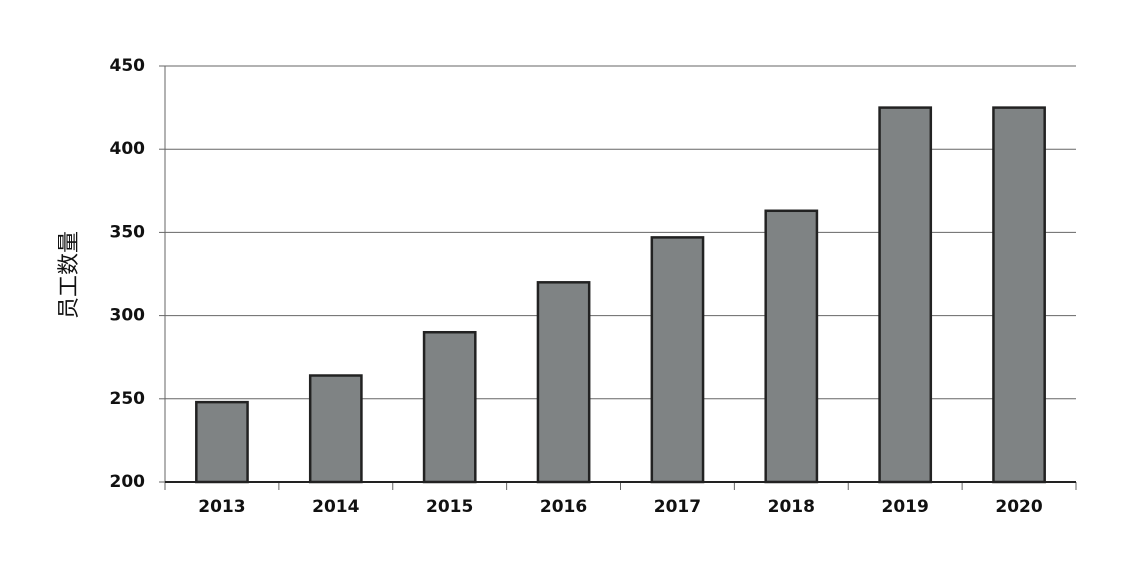 The width and height of the screenshot is (1138, 564). Describe the element at coordinates (221, 507) in the screenshot. I see `x-tick-label: 2013` at that location.